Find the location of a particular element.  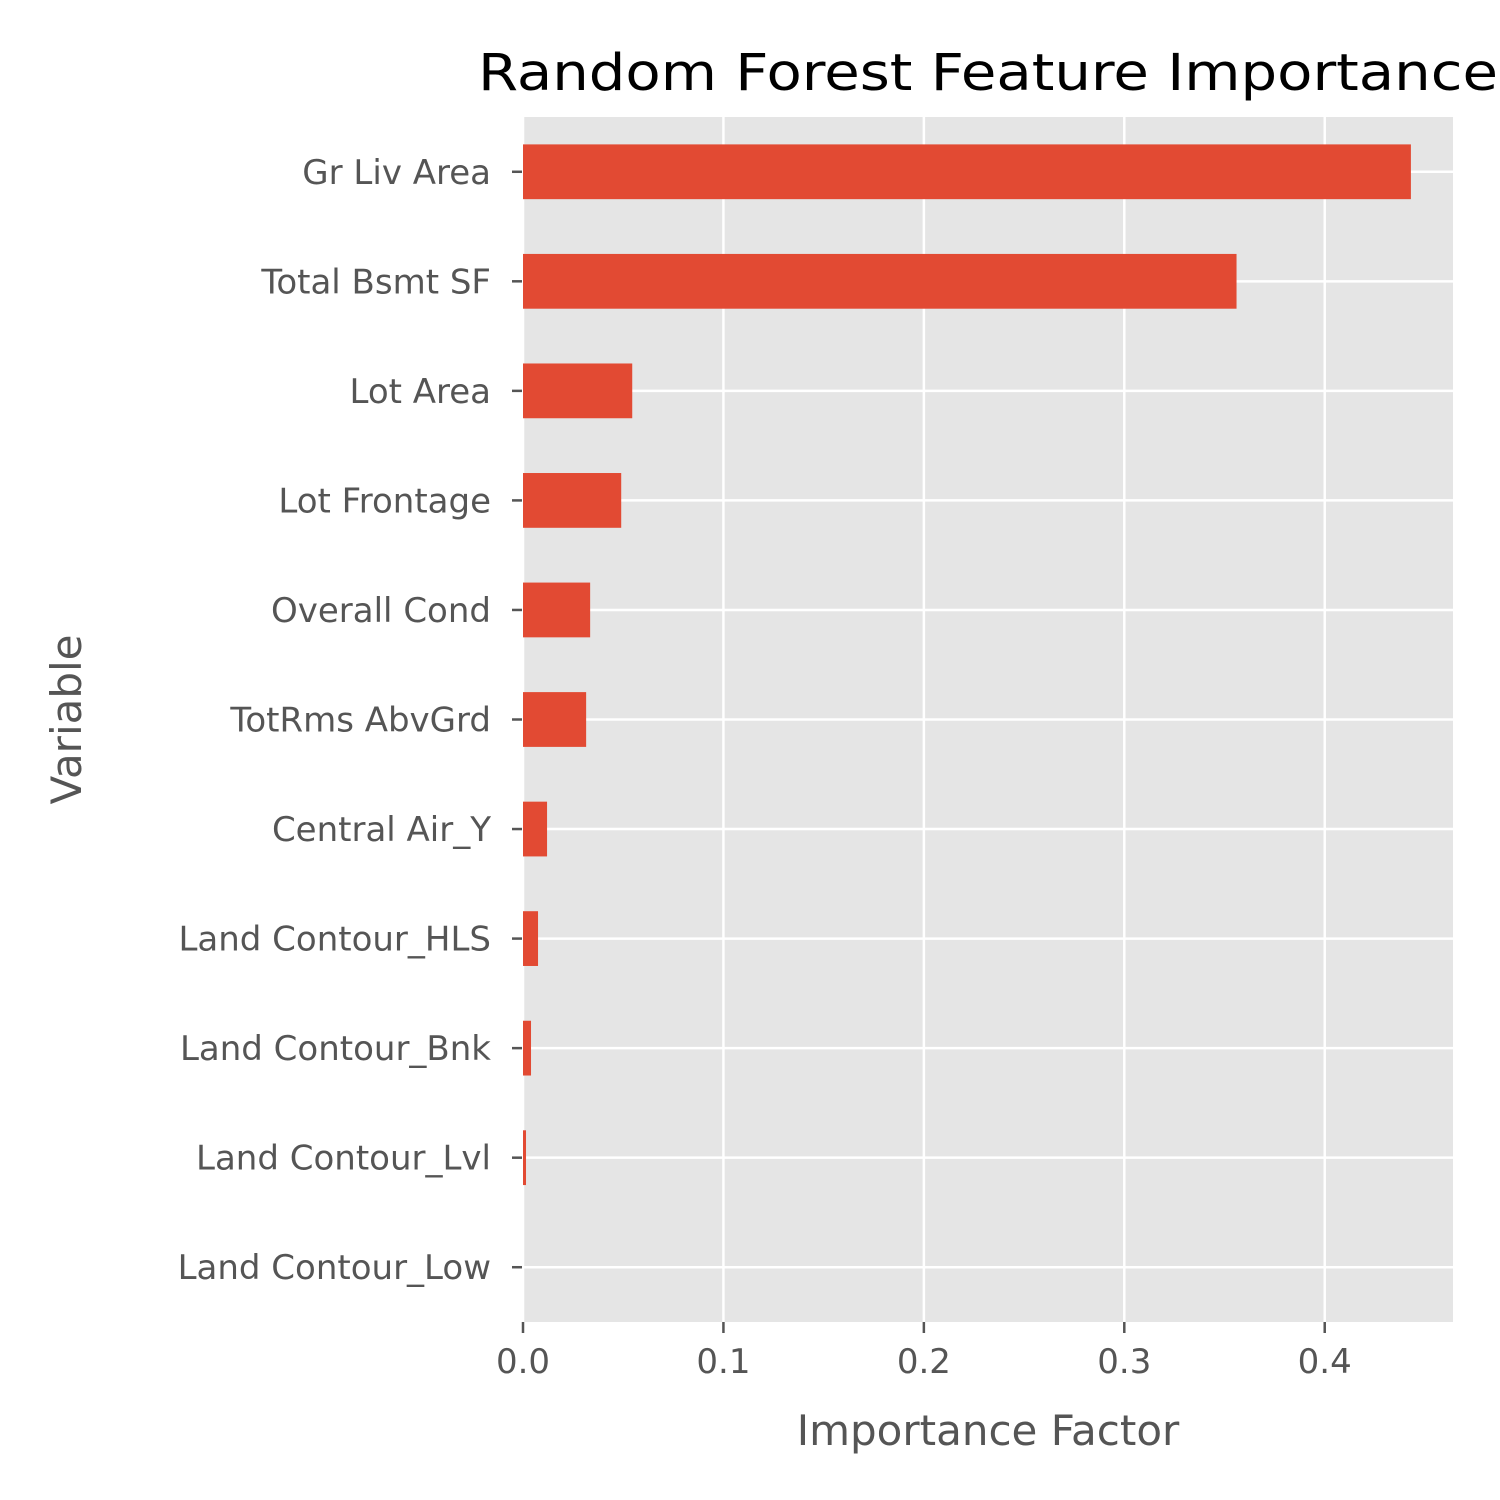

y-tick-label: Land Contour_Lvl is located at coordinates (343, 1159).